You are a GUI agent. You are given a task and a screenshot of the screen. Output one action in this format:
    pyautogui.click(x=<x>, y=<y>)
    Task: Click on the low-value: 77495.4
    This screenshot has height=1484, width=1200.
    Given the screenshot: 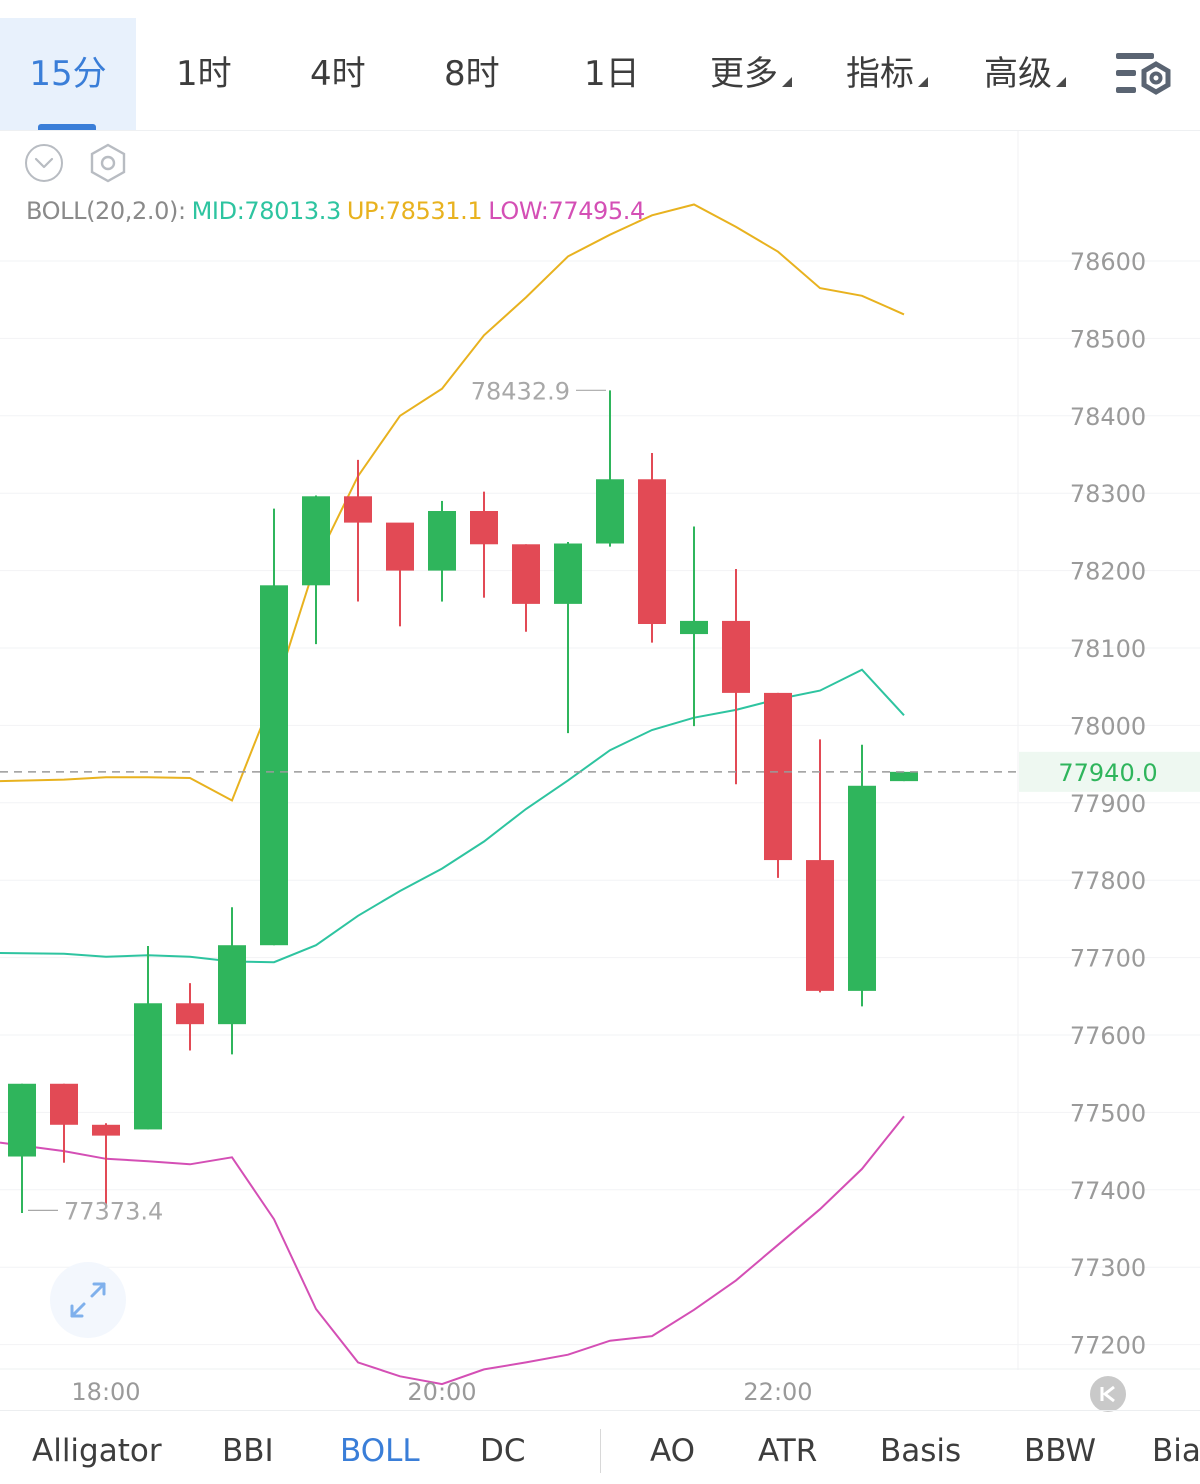 What is the action you would take?
    pyautogui.click(x=596, y=211)
    